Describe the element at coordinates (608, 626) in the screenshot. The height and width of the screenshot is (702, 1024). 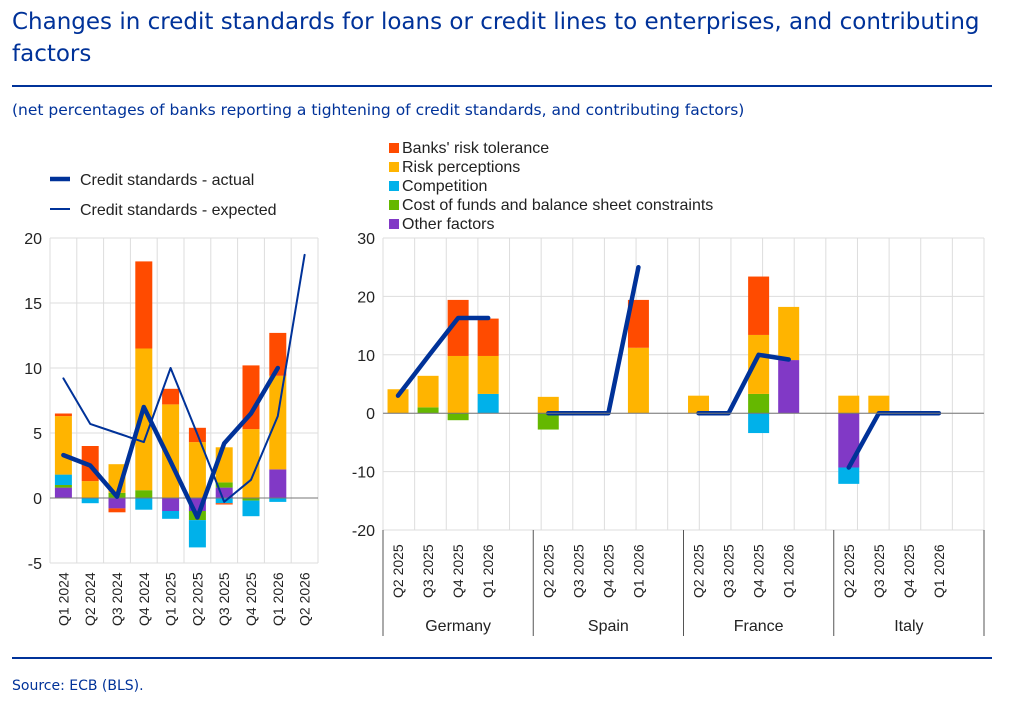
I see `group-label: Spain` at that location.